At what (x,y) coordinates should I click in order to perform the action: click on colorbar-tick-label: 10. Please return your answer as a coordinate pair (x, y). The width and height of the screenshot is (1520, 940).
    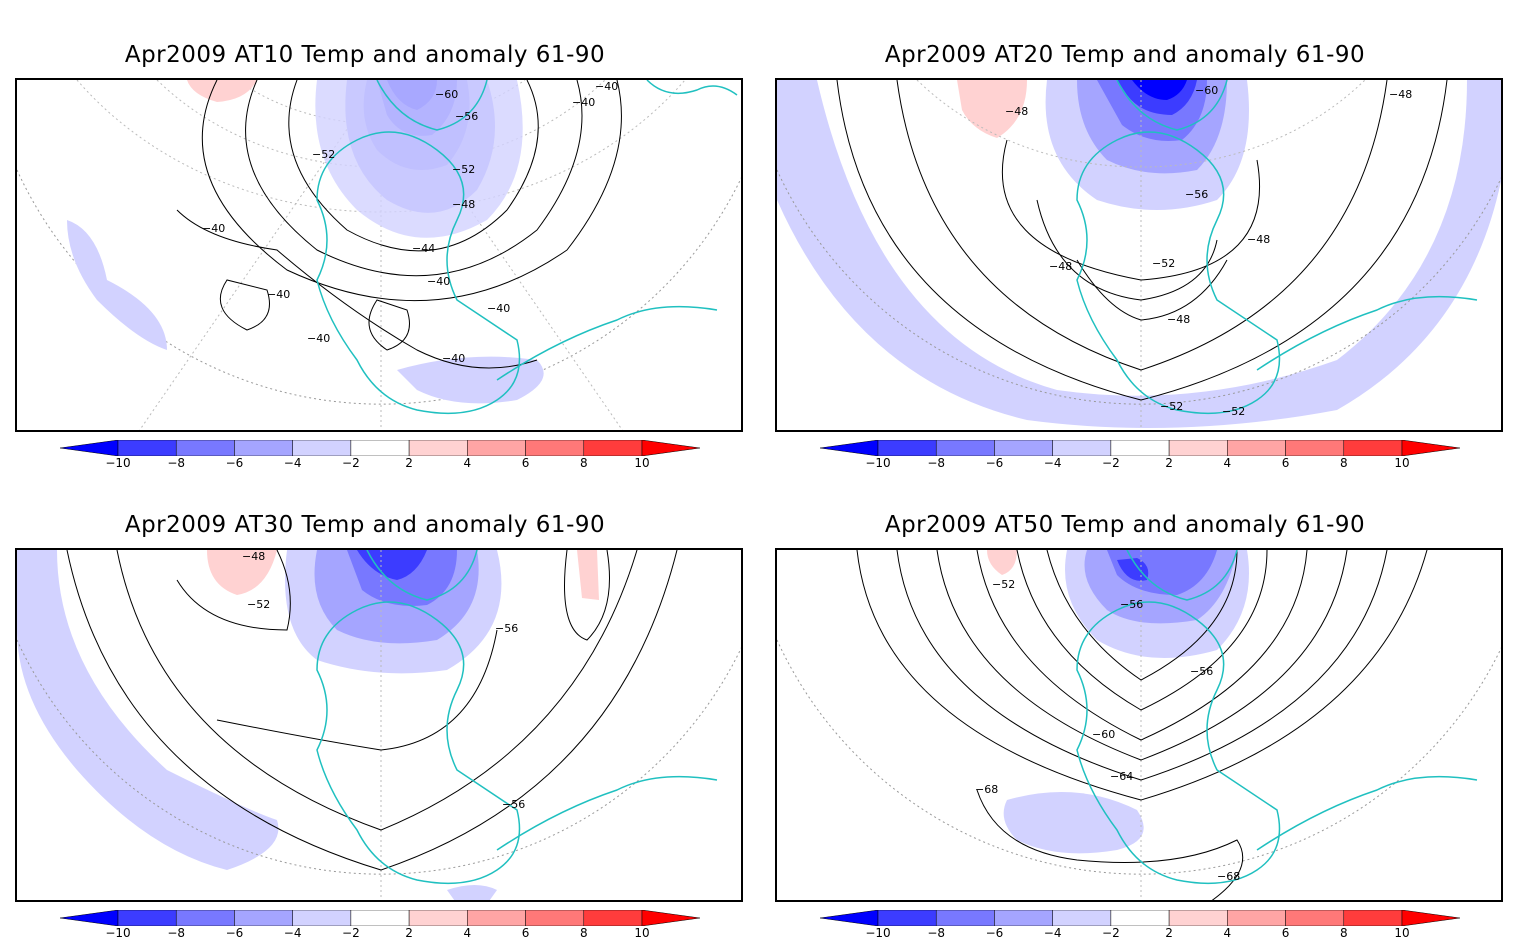
    Looking at the image, I should click on (1402, 933).